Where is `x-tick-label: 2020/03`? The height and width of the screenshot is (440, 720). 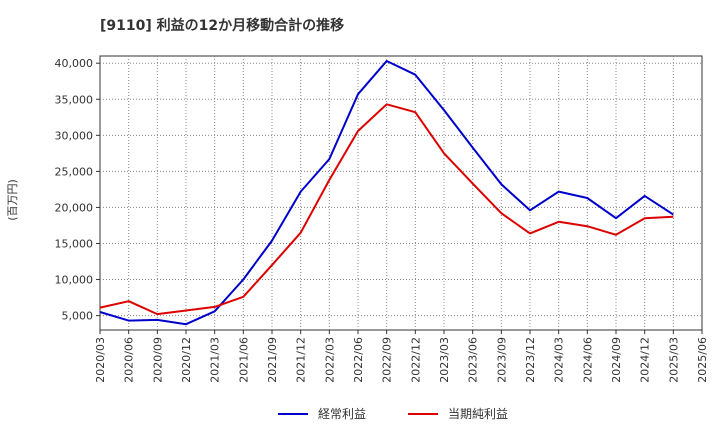 x-tick-label: 2020/03 is located at coordinates (100, 360).